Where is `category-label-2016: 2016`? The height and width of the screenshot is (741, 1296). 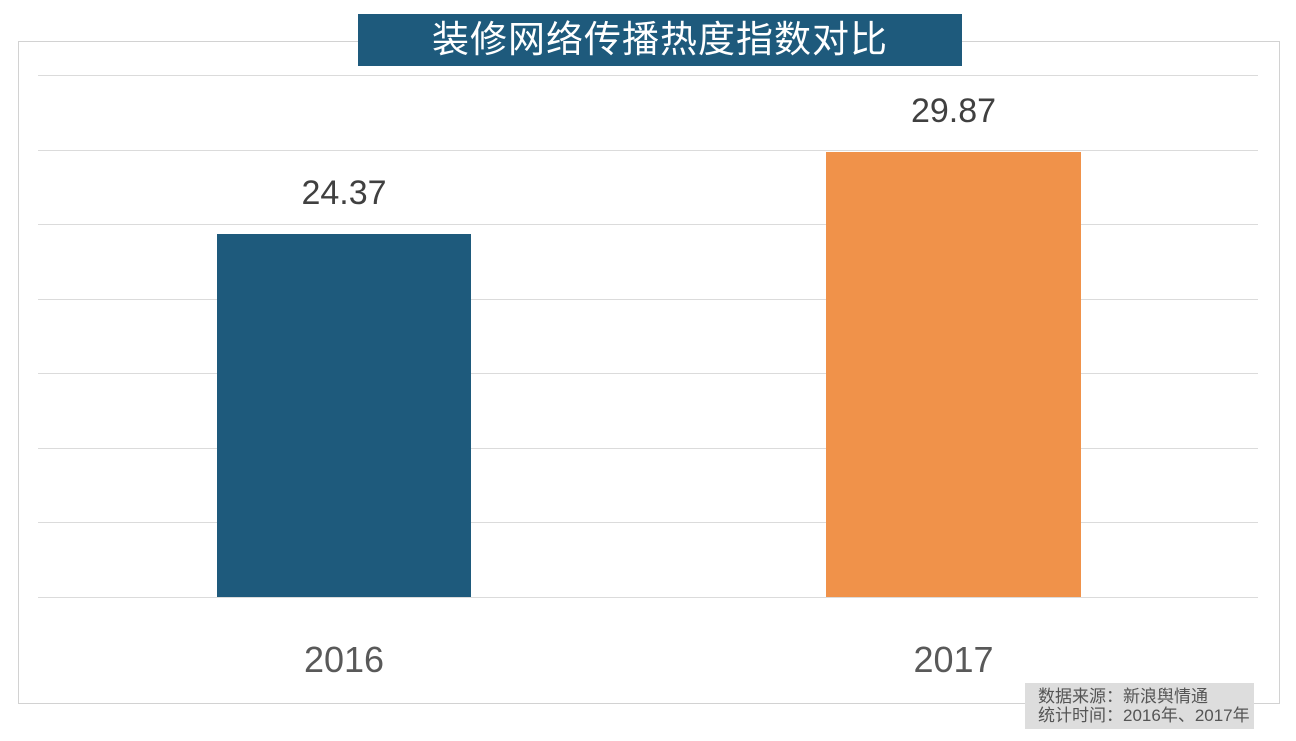 category-label-2016: 2016 is located at coordinates (344, 659).